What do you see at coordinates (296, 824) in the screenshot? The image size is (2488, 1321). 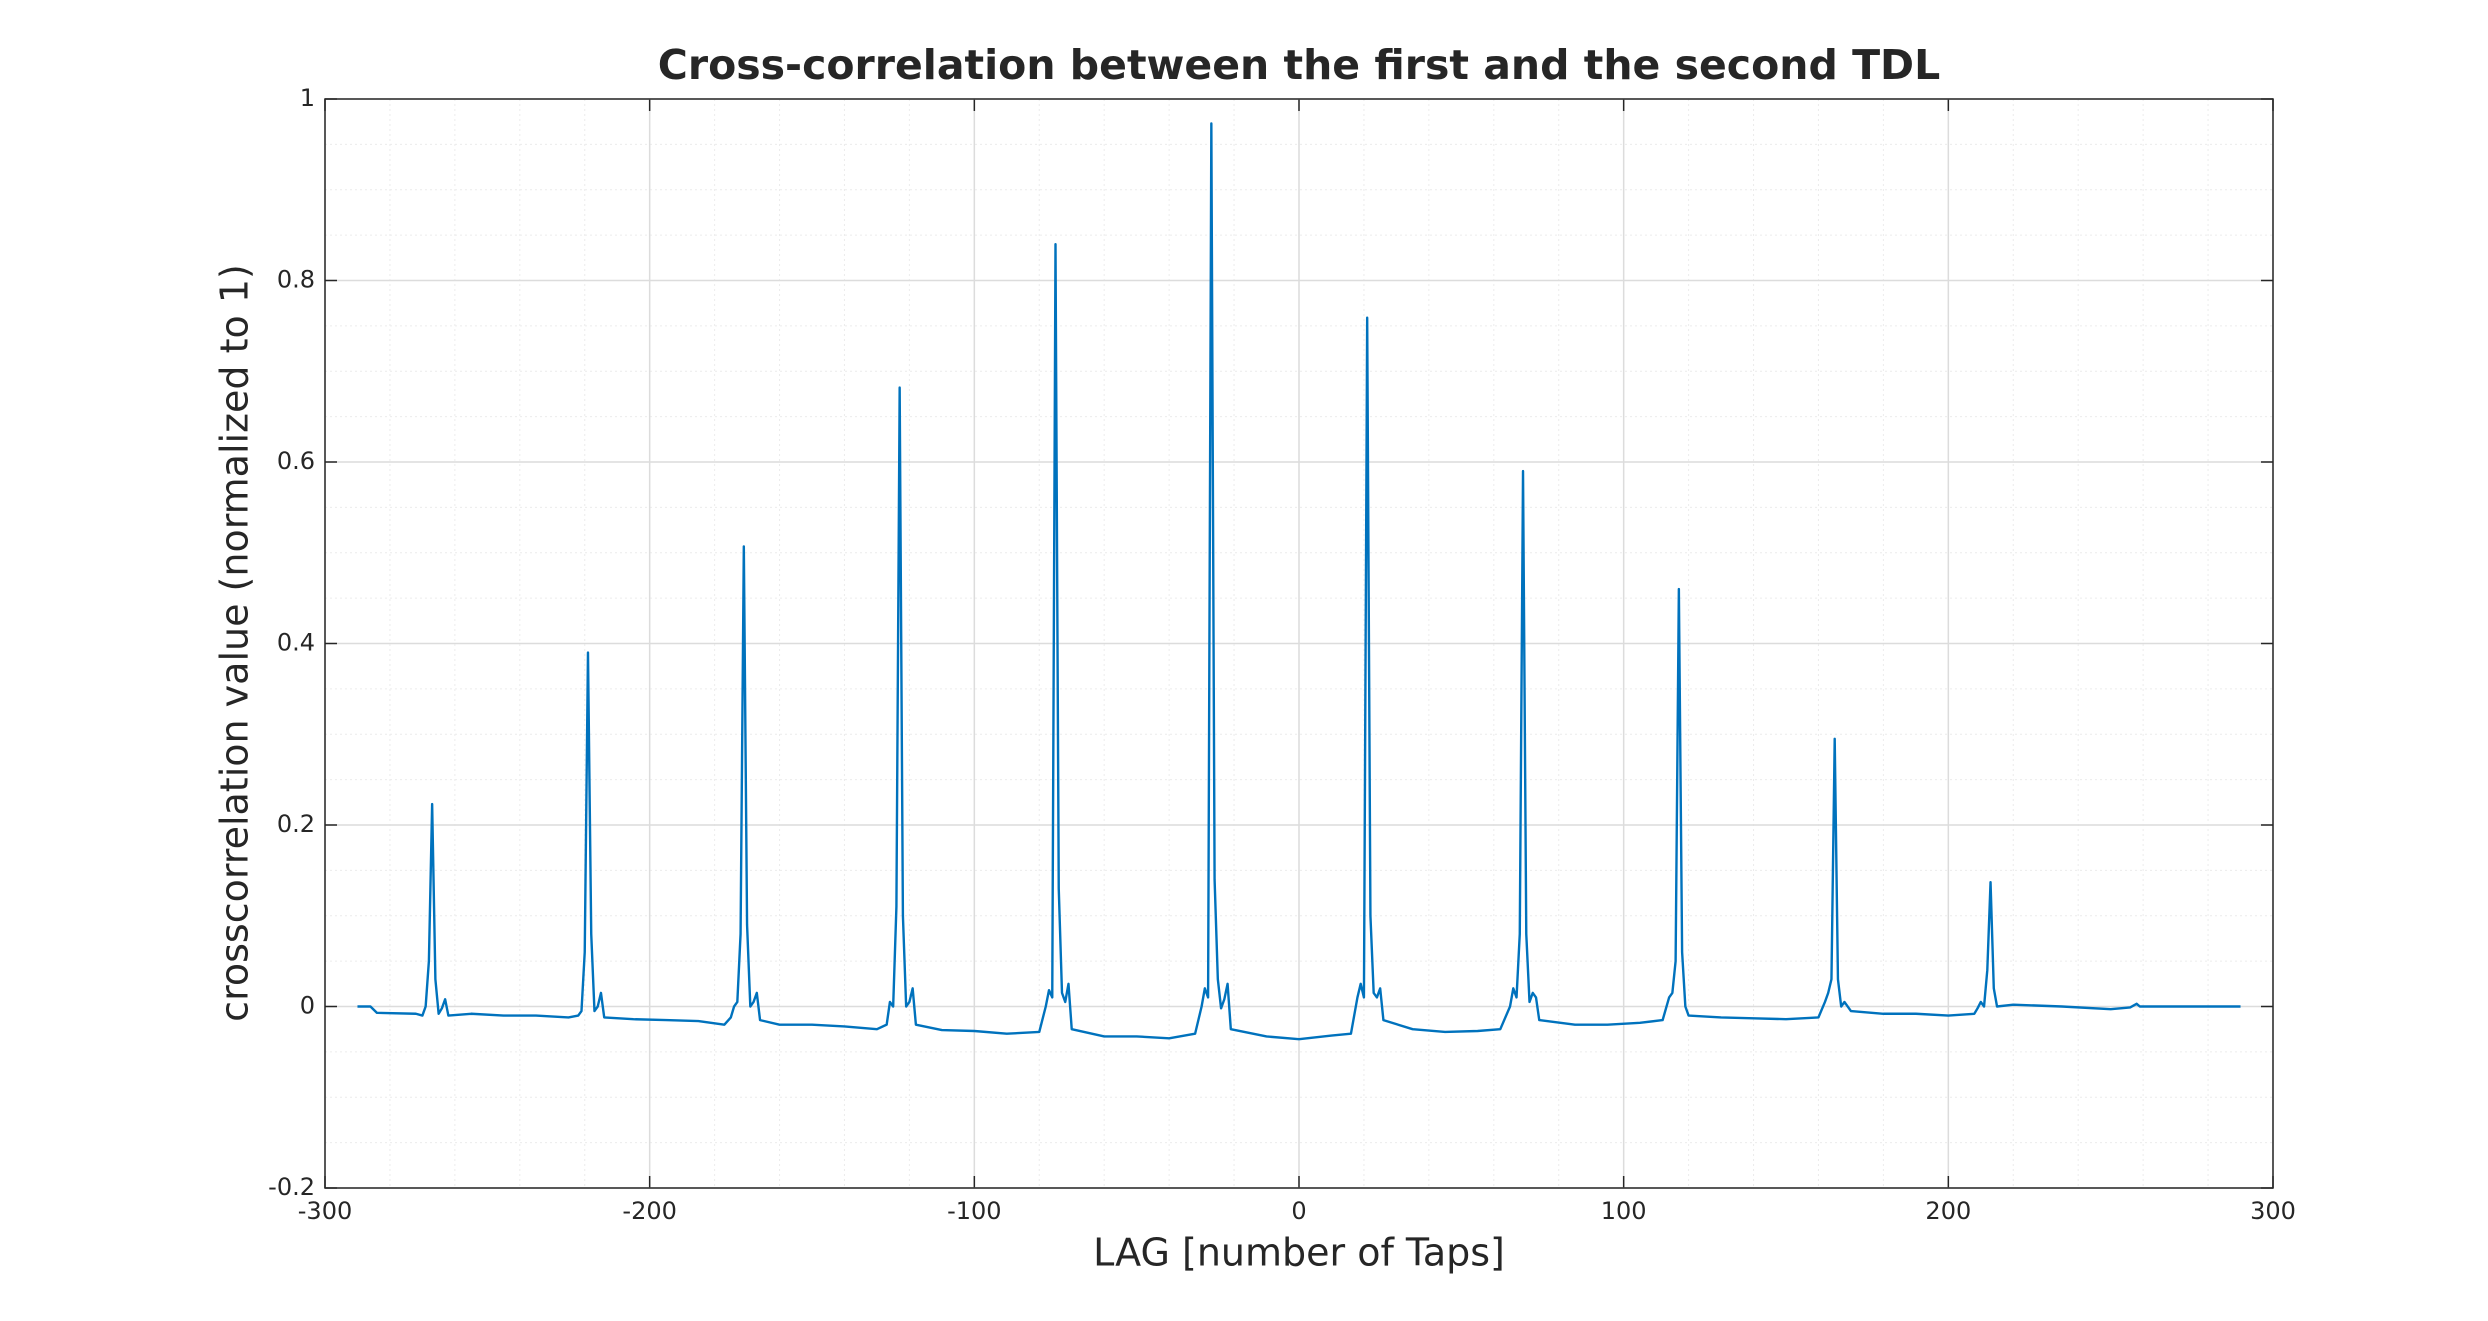 I see `y-tick-label: 0.2` at bounding box center [296, 824].